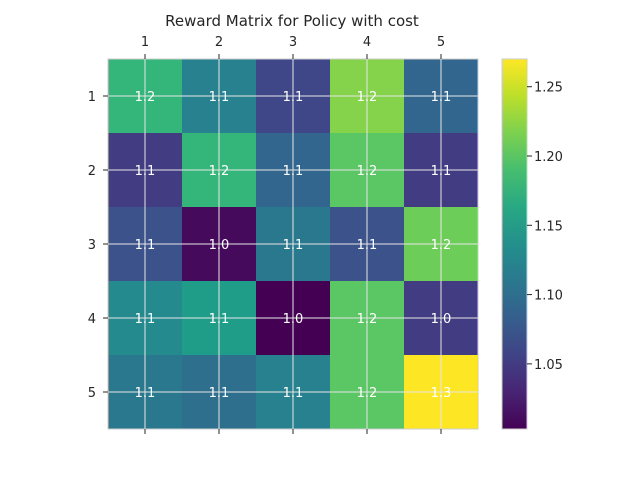 The width and height of the screenshot is (640, 480). I want to click on colorbar-tick-label: 1.15, so click(548, 226).